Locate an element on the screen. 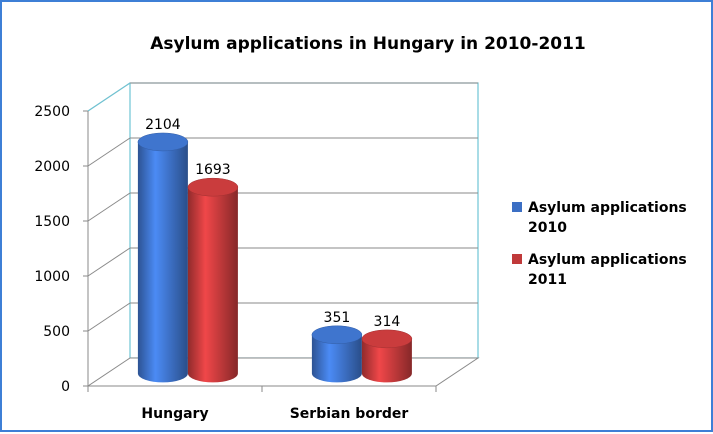 Image resolution: width=713 pixels, height=434 pixels. x-category-label: Serbian border is located at coordinates (349, 414).